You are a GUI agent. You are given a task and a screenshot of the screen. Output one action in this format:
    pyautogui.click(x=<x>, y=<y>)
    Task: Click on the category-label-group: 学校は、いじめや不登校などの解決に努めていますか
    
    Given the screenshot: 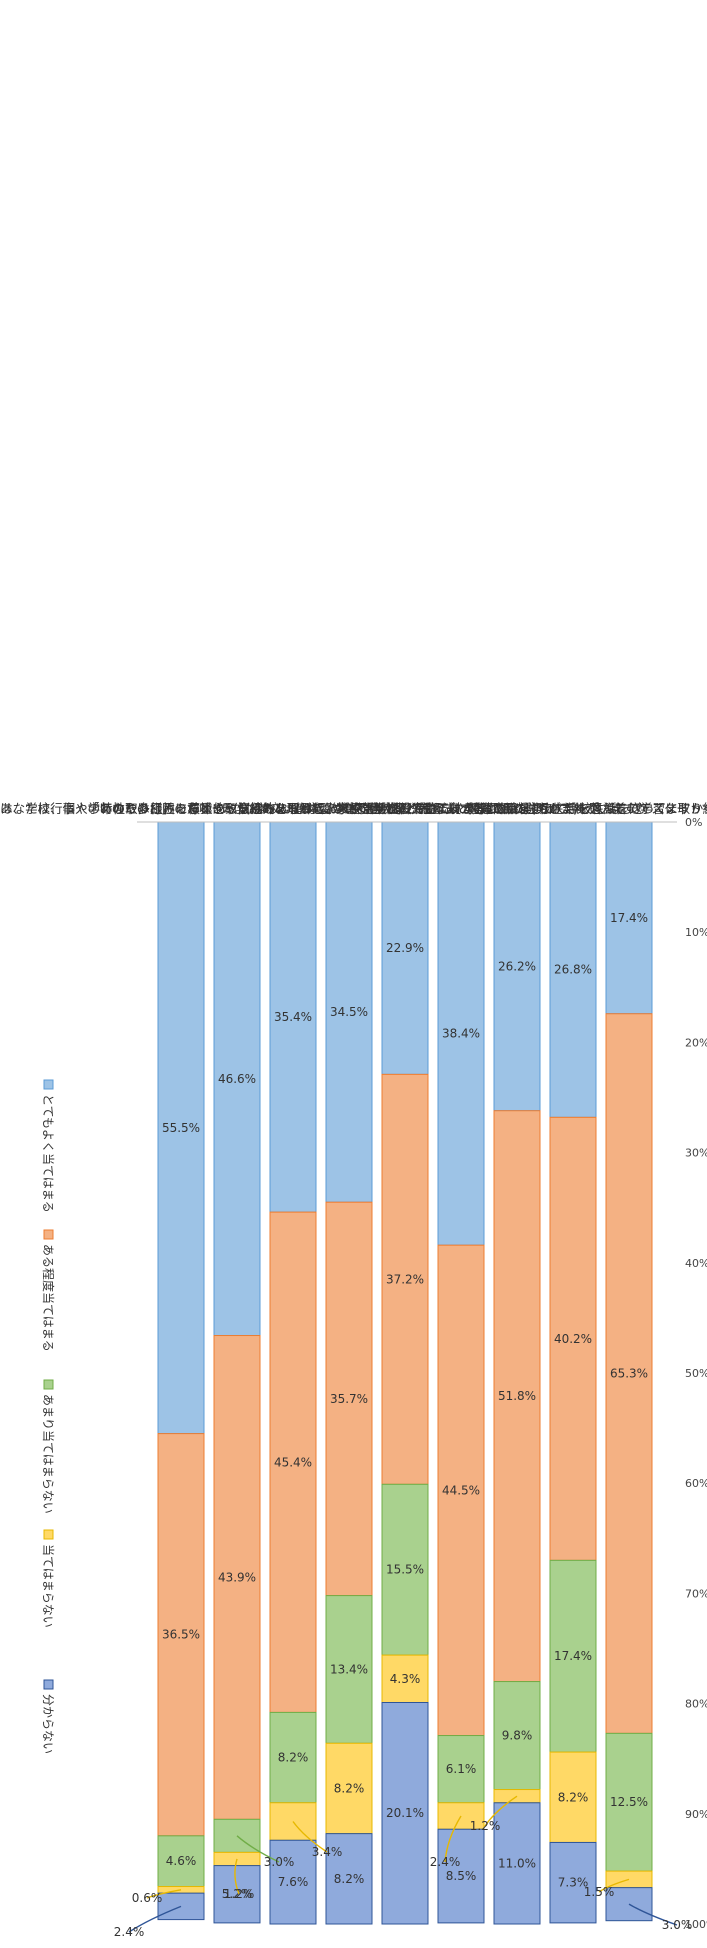 What is the action you would take?
    pyautogui.click(x=405, y=808)
    